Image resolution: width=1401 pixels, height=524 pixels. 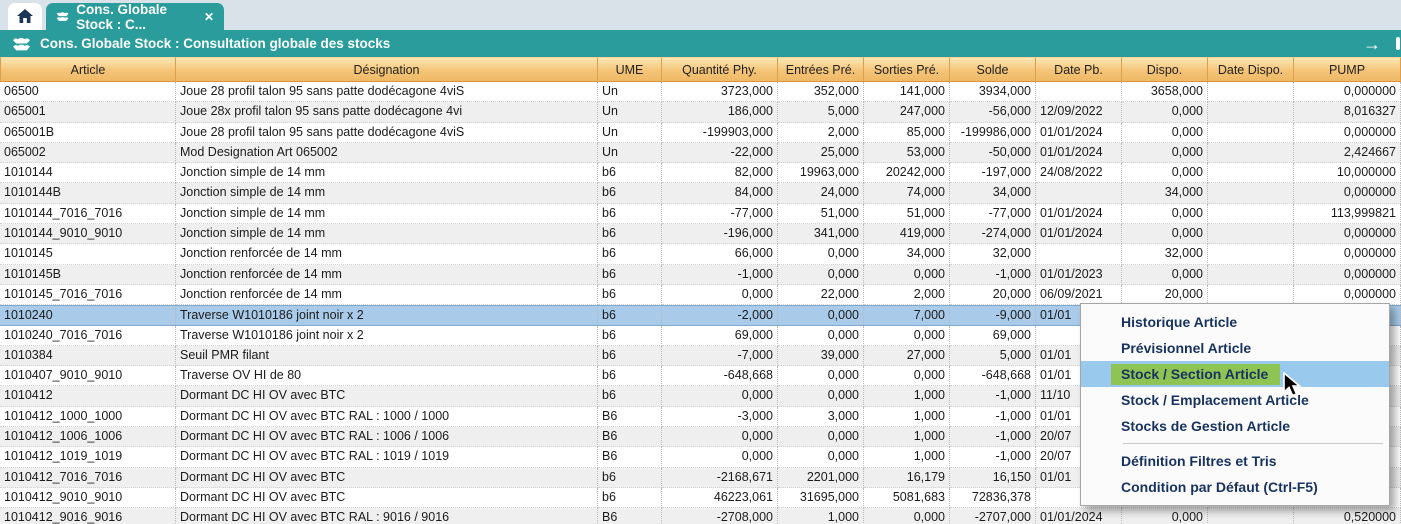 What do you see at coordinates (1079, 132) in the screenshot?
I see `cell-date_pb: 01/01/2024` at bounding box center [1079, 132].